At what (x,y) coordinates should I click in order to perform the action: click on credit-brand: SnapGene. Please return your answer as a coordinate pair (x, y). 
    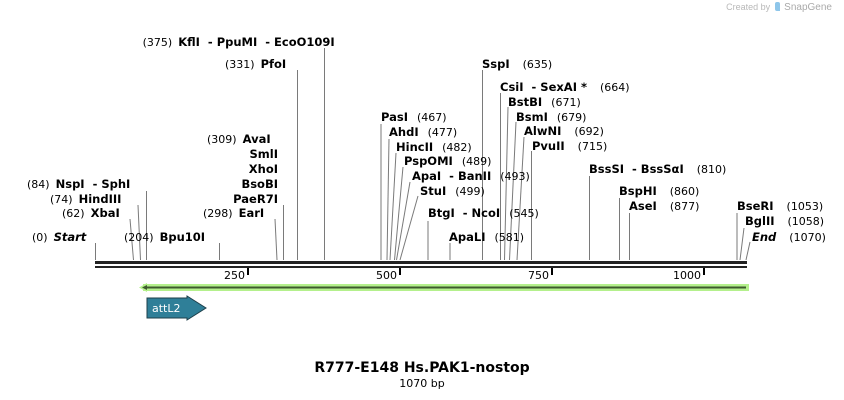
    Looking at the image, I should click on (808, 7).